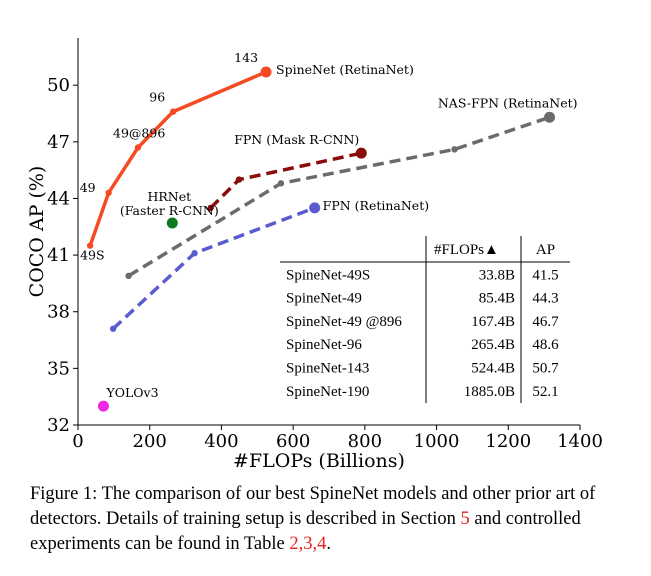  I want to click on section-ref-link: 5, so click(465, 519).